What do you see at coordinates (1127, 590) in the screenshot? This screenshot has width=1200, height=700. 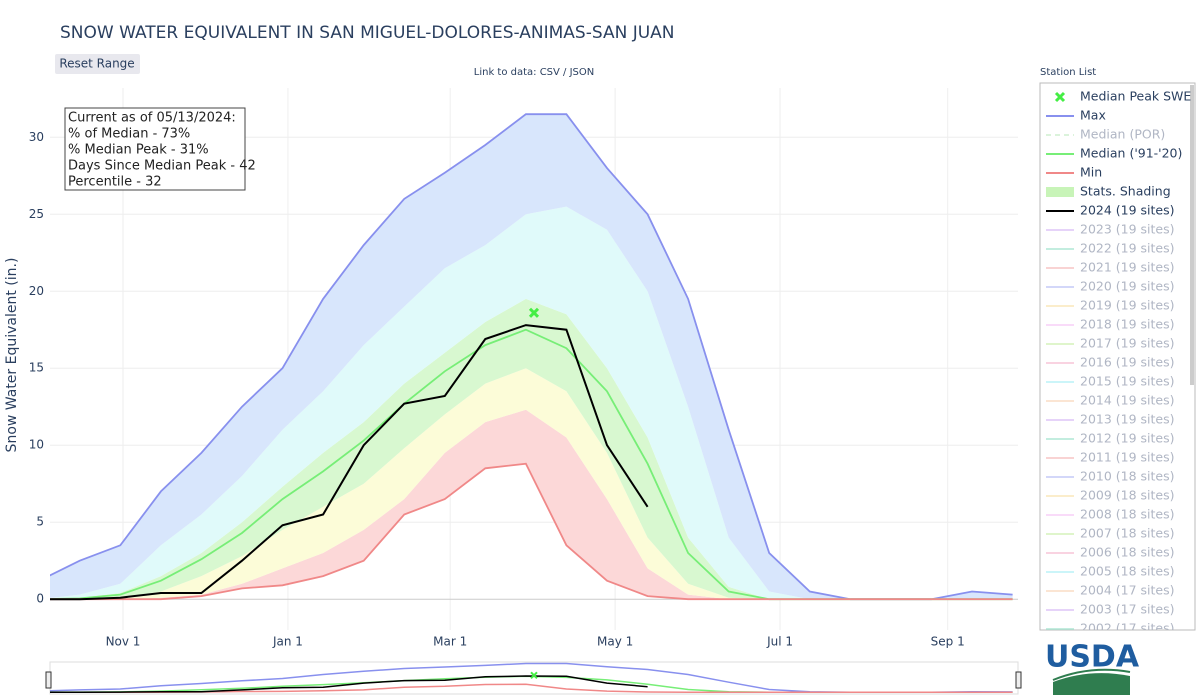 I see `legend-label: 2004 (17 sites)` at bounding box center [1127, 590].